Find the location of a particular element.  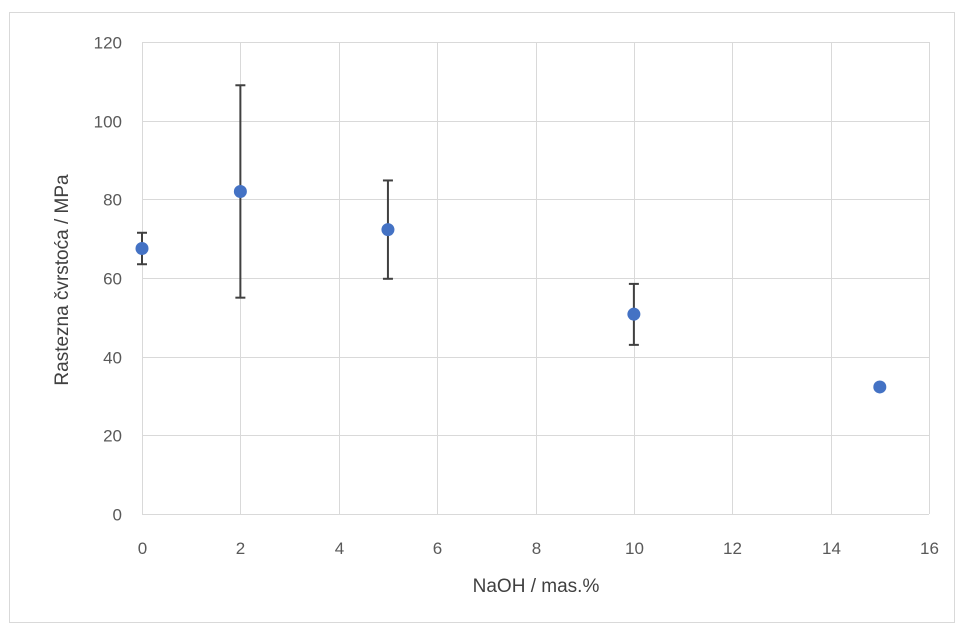

y-tick-labels: 0 20 40 60 80 100 120 is located at coordinates (108, 279).